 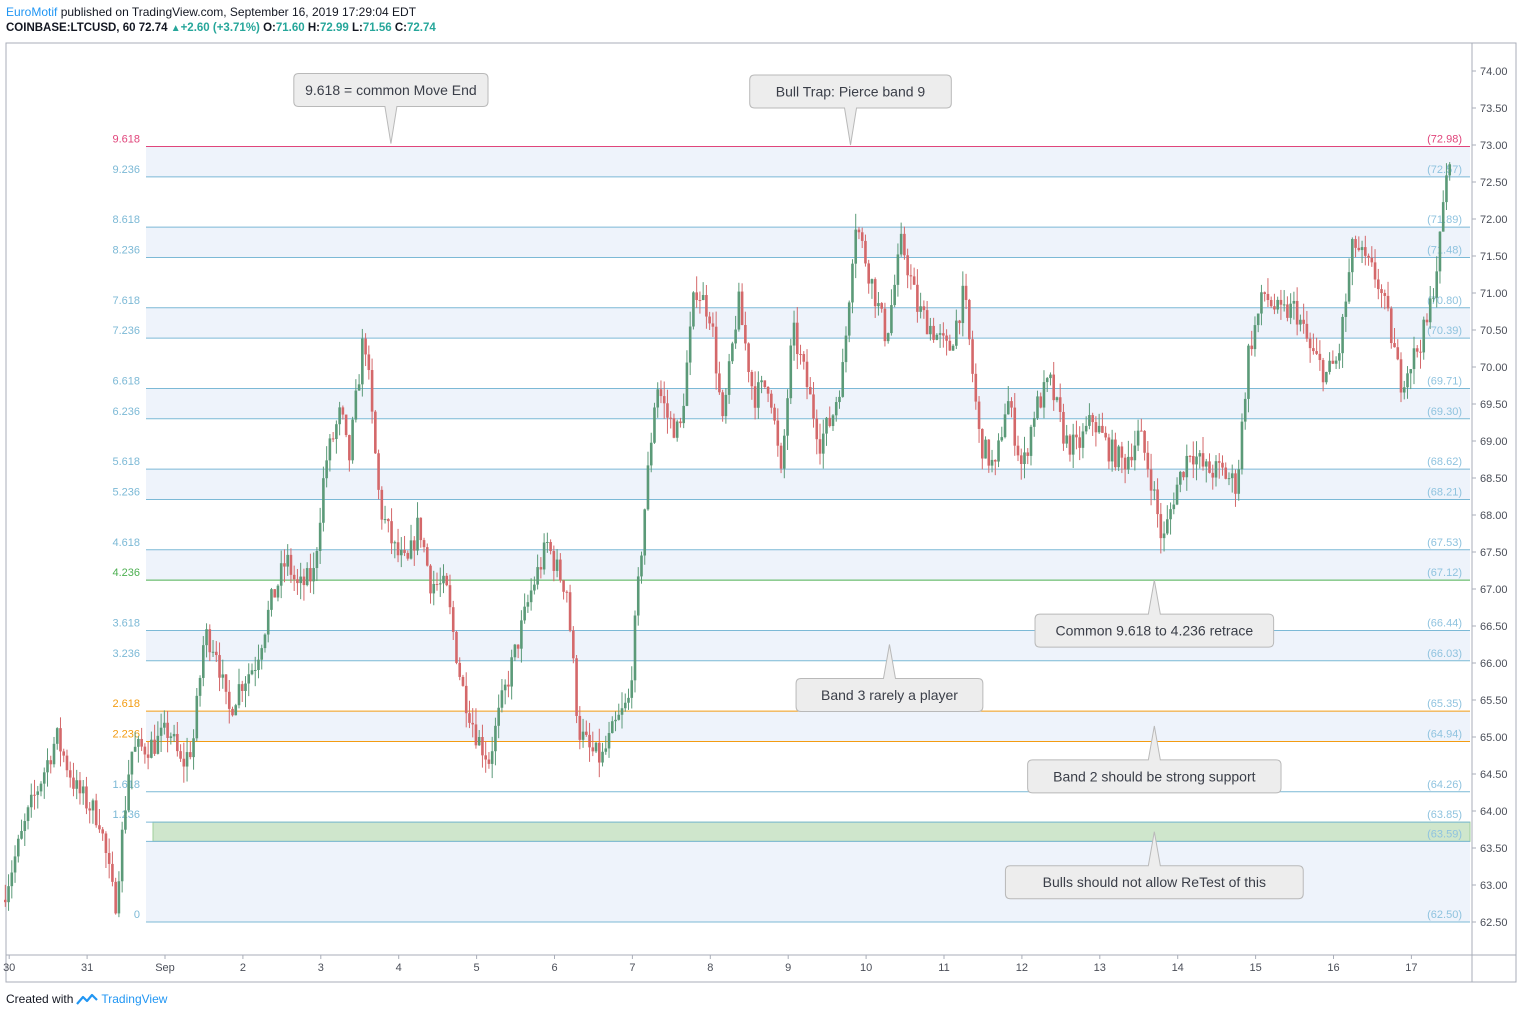 What do you see at coordinates (1494, 627) in the screenshot?
I see `y-tick-label: 66.50` at bounding box center [1494, 627].